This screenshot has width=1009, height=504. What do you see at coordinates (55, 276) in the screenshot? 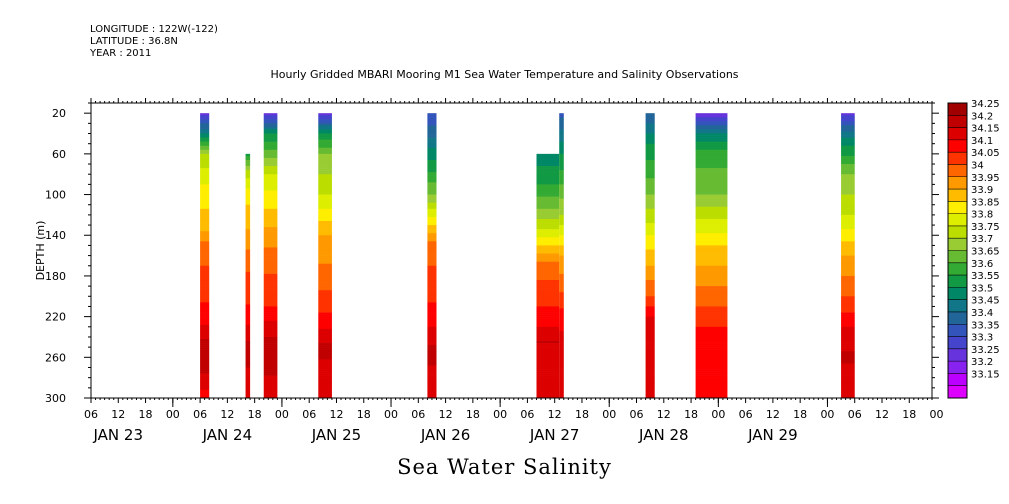
I see `y-tick-label: 180` at bounding box center [55, 276].